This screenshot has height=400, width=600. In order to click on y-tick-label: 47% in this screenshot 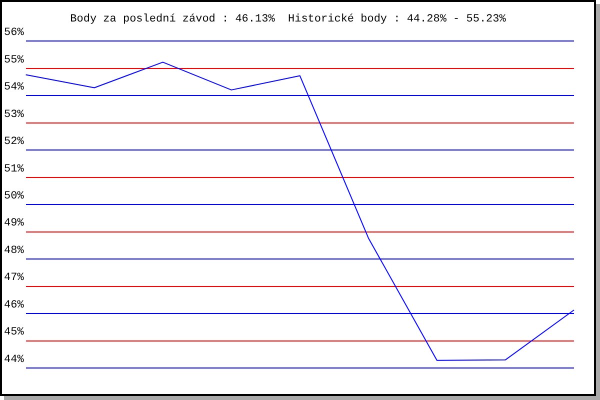, I will do `click(14, 278)`.